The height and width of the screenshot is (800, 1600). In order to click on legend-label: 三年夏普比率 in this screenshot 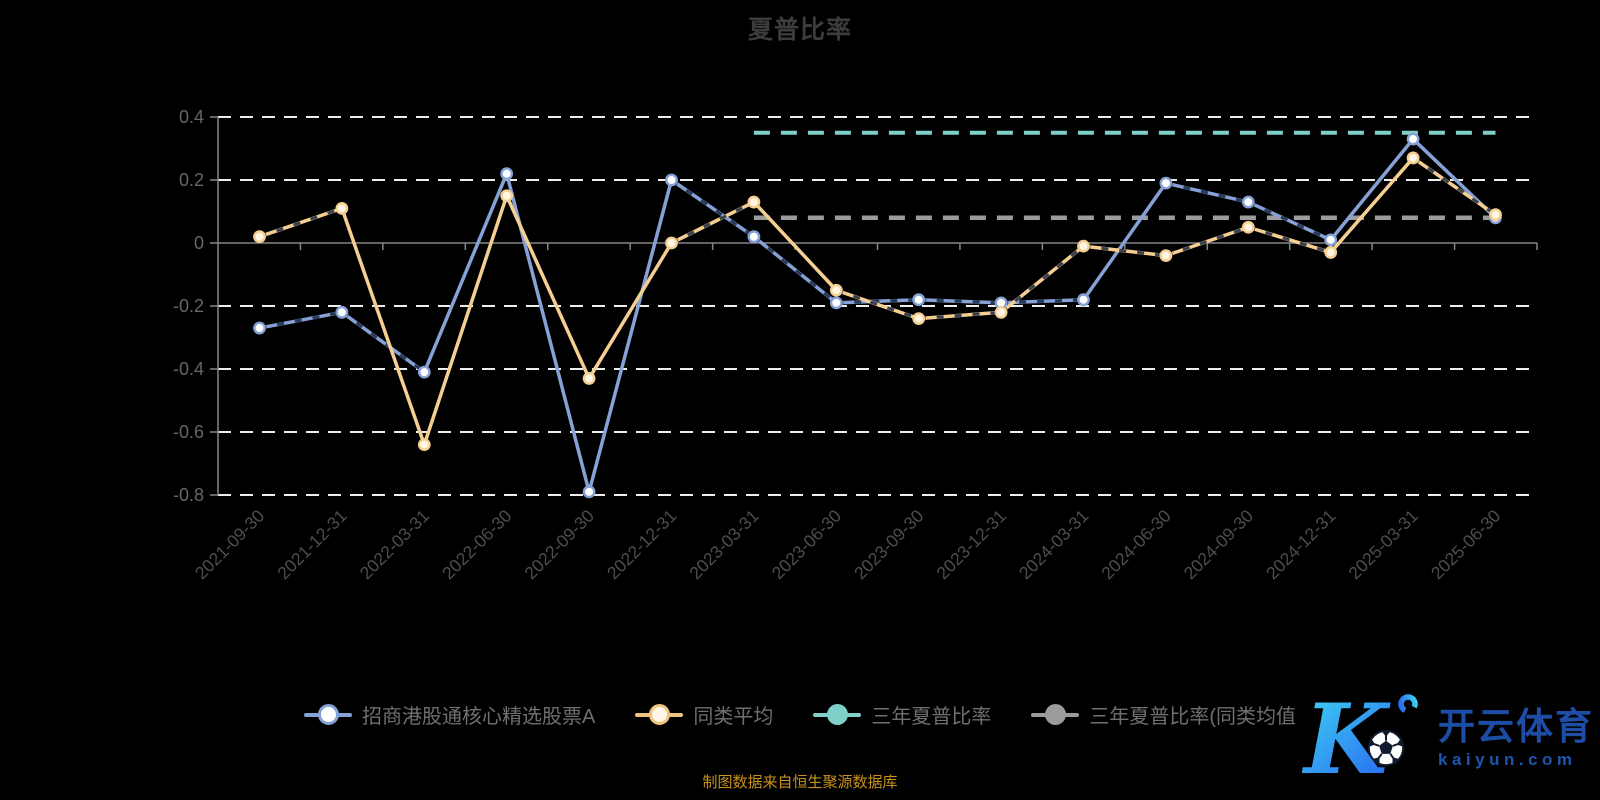, I will do `click(931, 717)`.